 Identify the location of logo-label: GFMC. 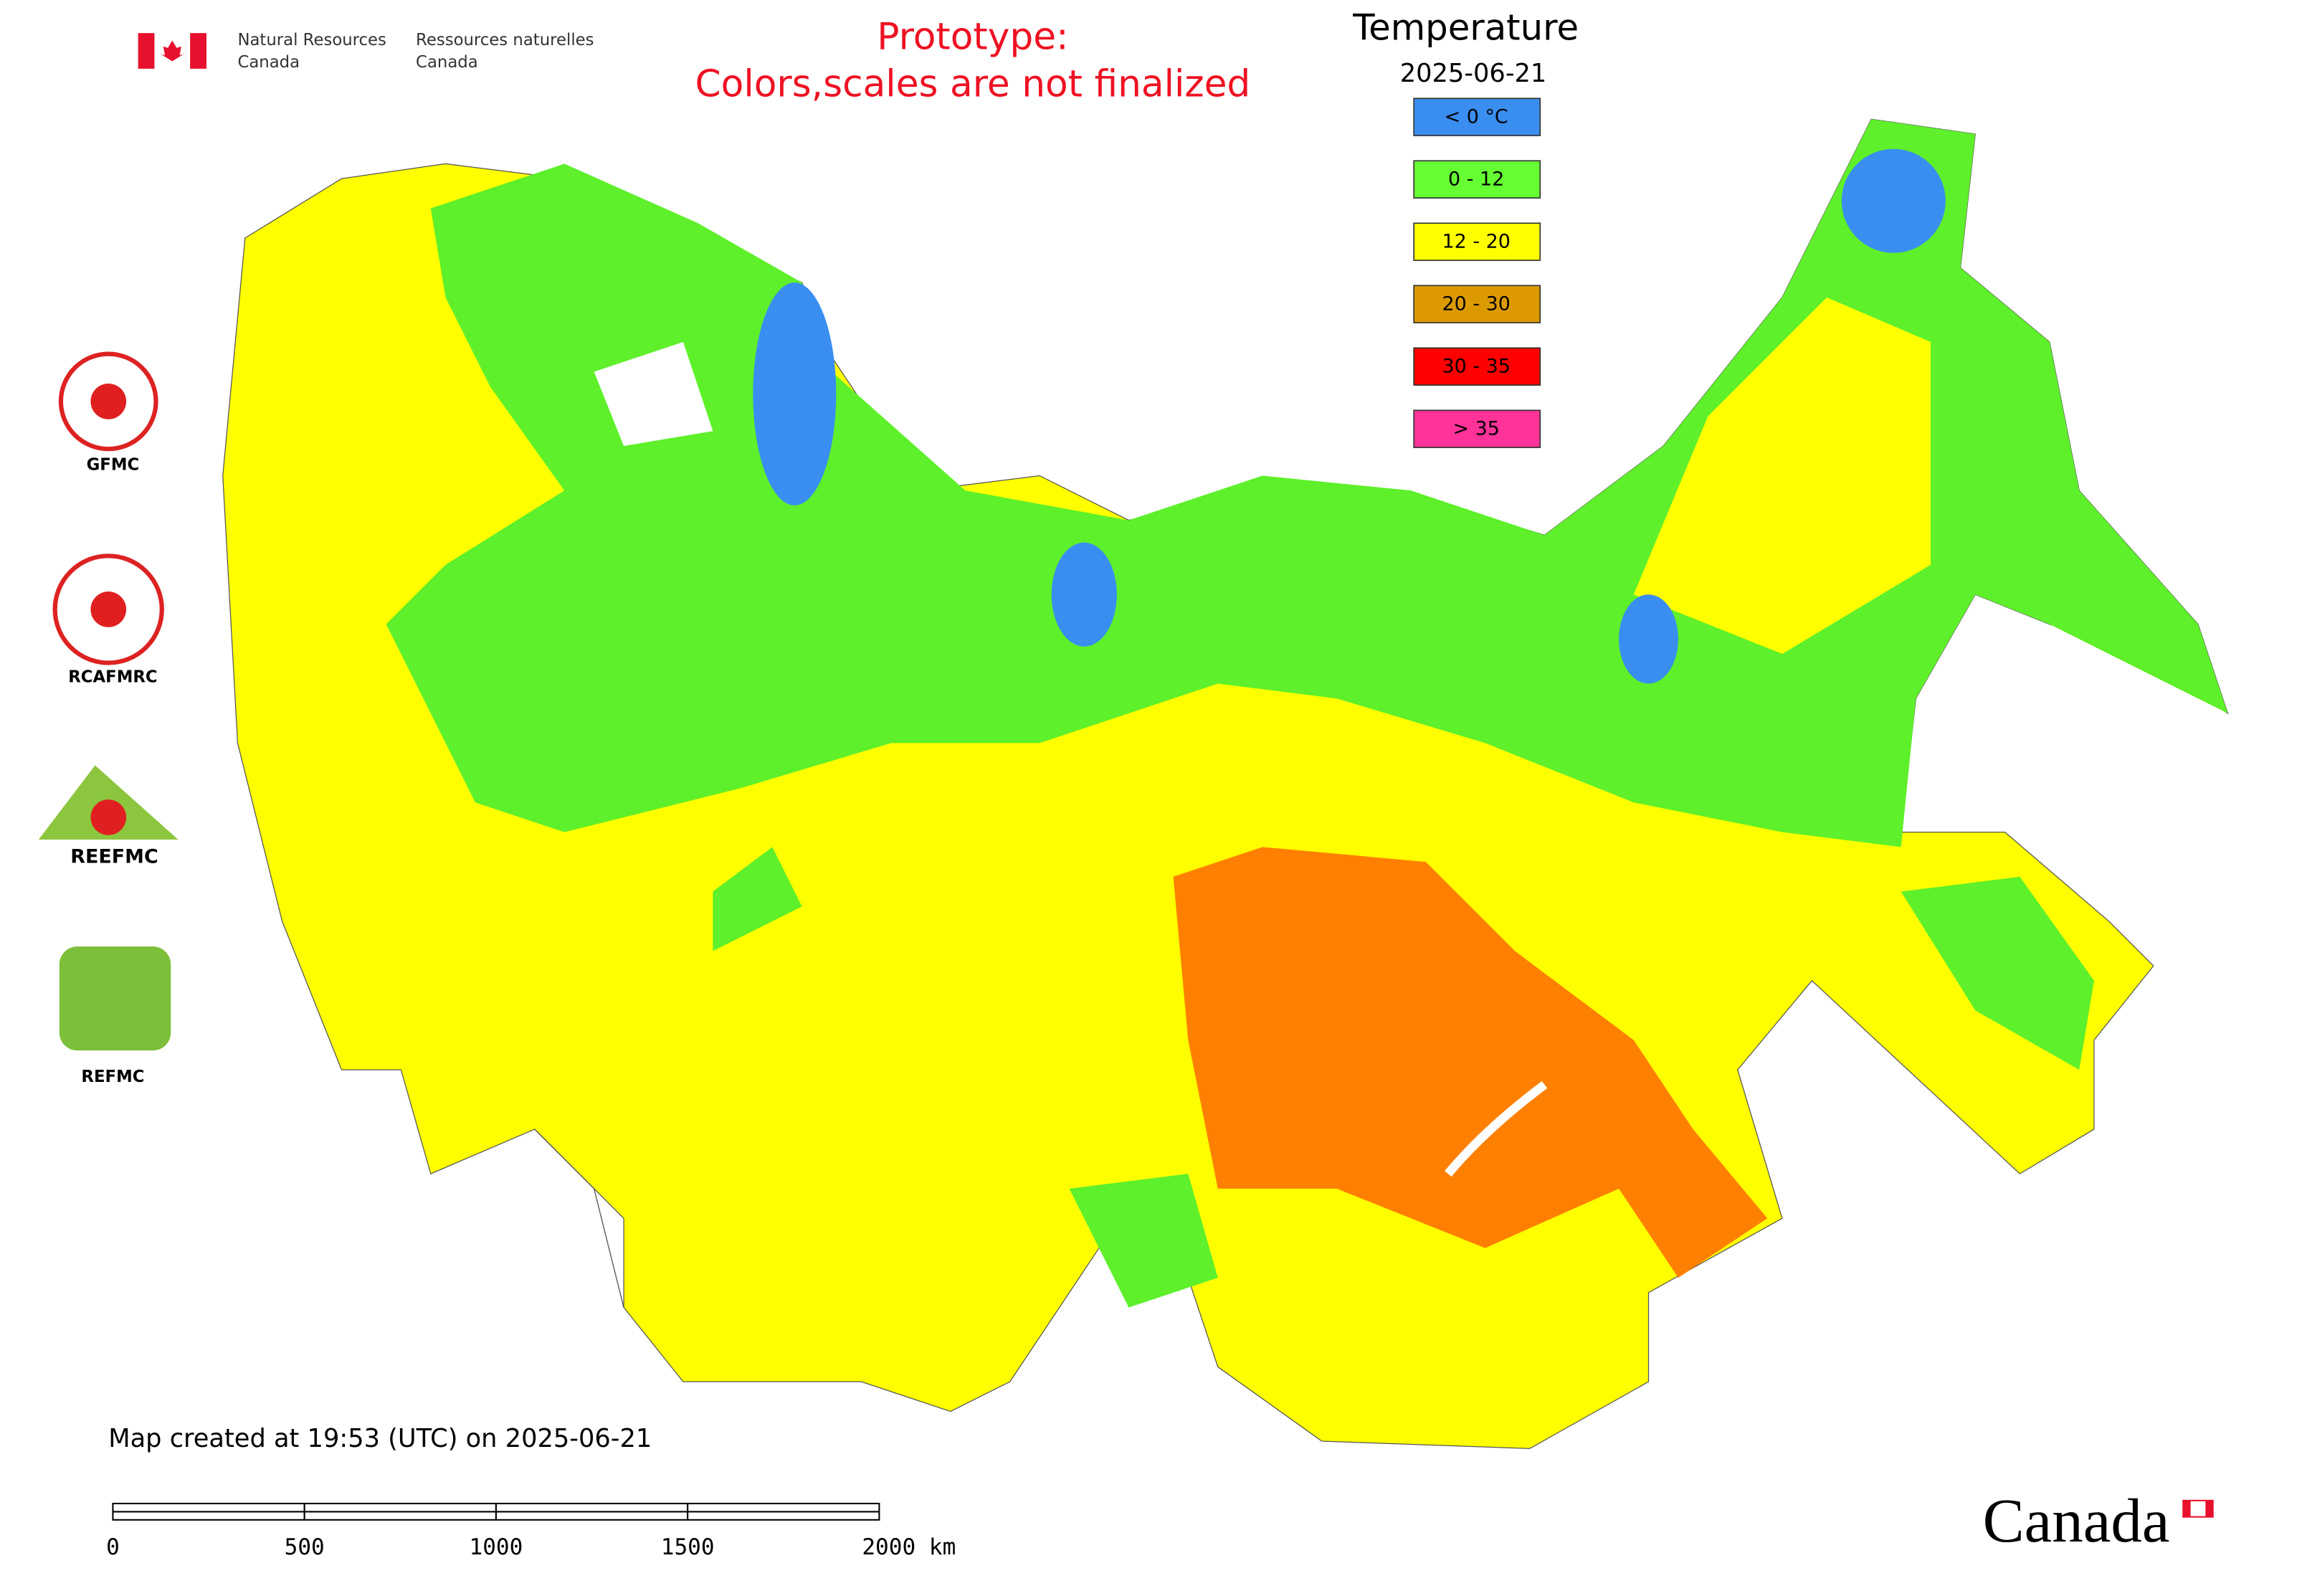
(113, 464).